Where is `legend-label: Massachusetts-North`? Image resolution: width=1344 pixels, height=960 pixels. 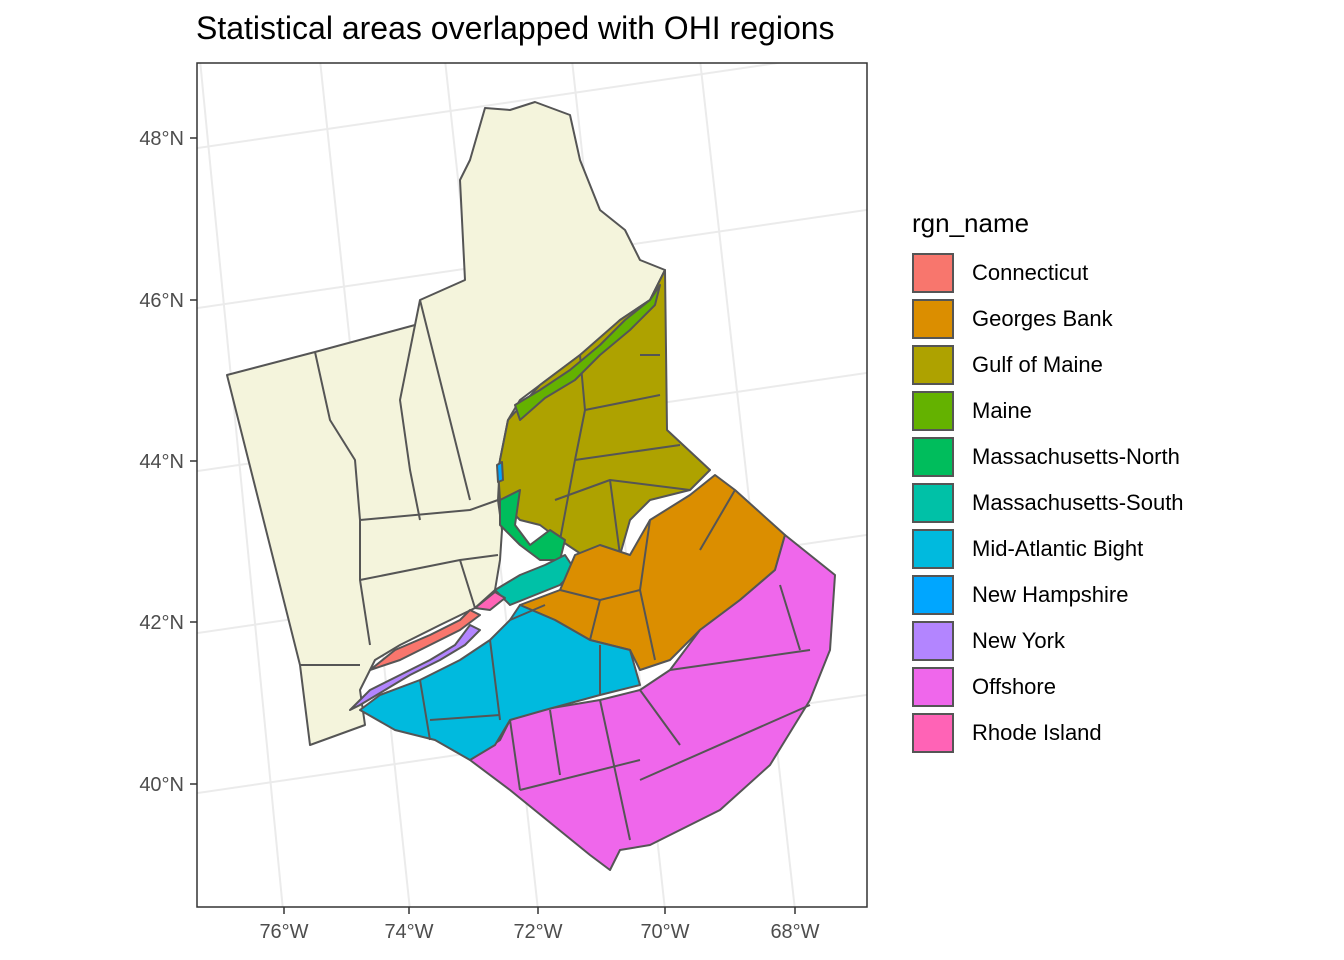 legend-label: Massachusetts-North is located at coordinates (1076, 456).